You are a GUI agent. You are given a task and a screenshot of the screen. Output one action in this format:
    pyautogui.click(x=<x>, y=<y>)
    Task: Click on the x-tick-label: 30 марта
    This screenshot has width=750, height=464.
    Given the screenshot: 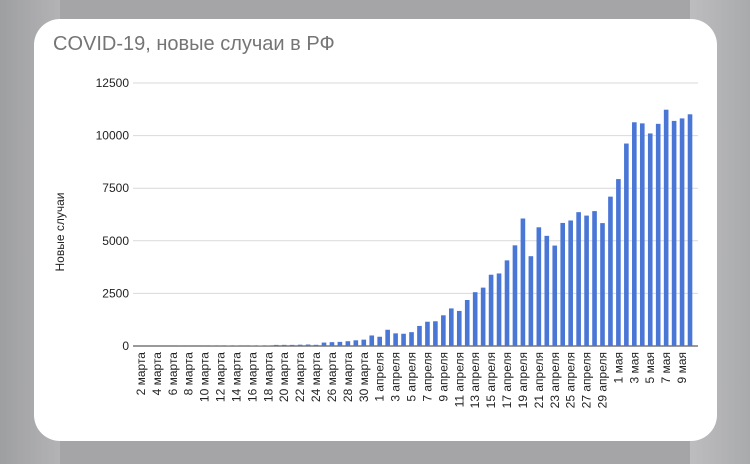 What is the action you would take?
    pyautogui.click(x=364, y=377)
    